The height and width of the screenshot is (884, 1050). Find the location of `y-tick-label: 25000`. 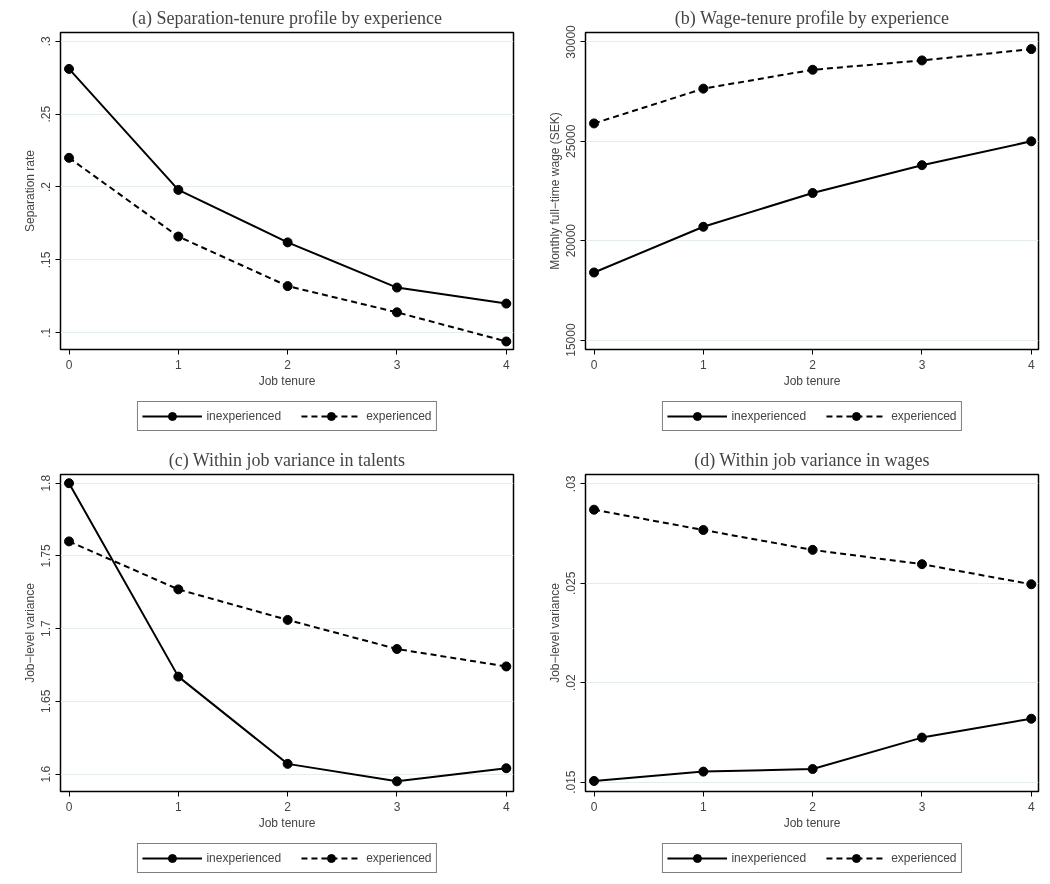

y-tick-label: 25000 is located at coordinates (571, 141).